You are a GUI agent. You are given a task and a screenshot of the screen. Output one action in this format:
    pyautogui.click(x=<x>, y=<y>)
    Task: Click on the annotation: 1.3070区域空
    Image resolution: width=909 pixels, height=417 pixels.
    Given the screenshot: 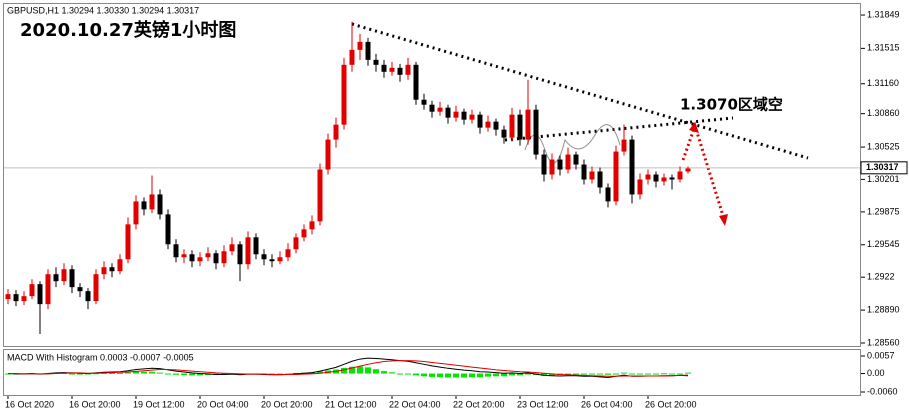 What is the action you would take?
    pyautogui.click(x=731, y=105)
    